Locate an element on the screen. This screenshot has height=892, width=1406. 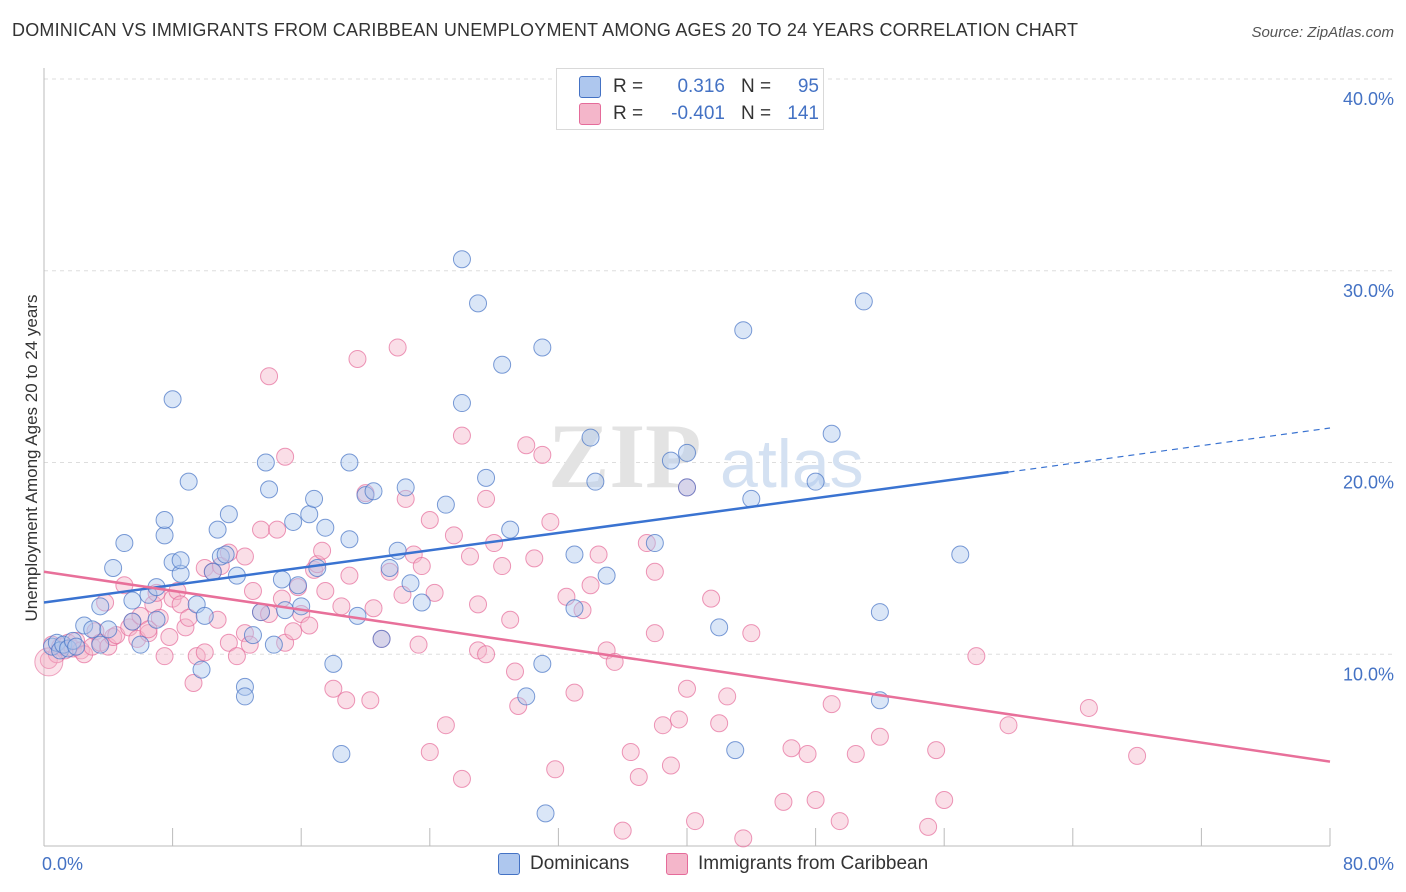
watermark-atlas: atlas is located at coordinates (792, 464).